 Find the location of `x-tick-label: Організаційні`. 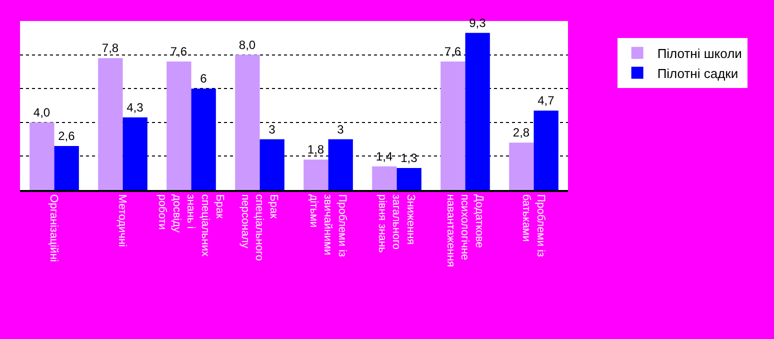

x-tick-label: Організаційні is located at coordinates (54, 228).